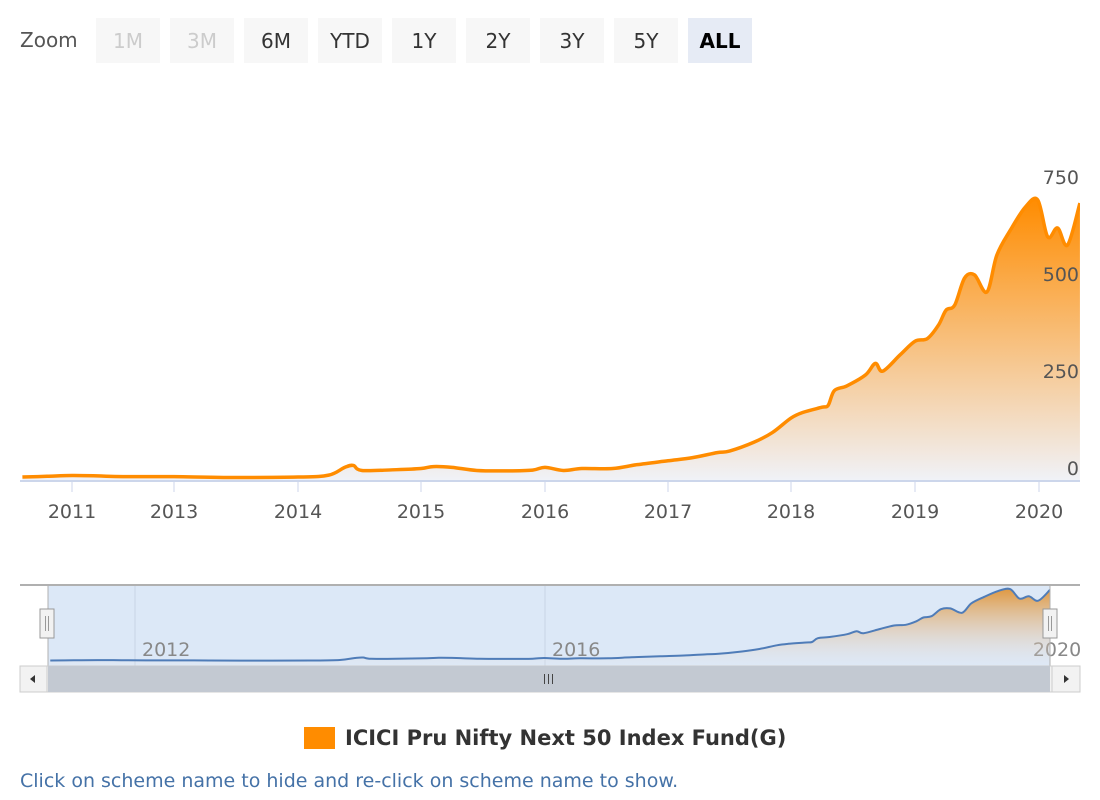  I want to click on x-tick-label: 2015, so click(421, 512).